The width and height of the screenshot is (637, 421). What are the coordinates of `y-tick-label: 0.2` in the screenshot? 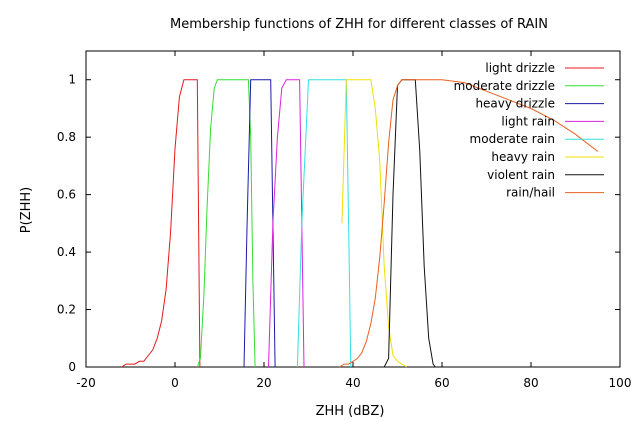 It's located at (66, 310).